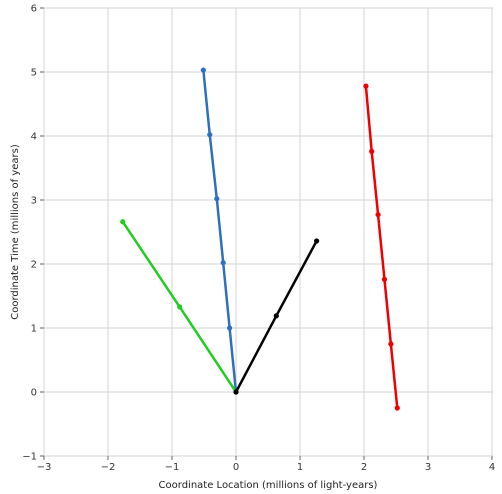 This screenshot has height=494, width=502. I want to click on x-tick-label: −2, so click(108, 467).